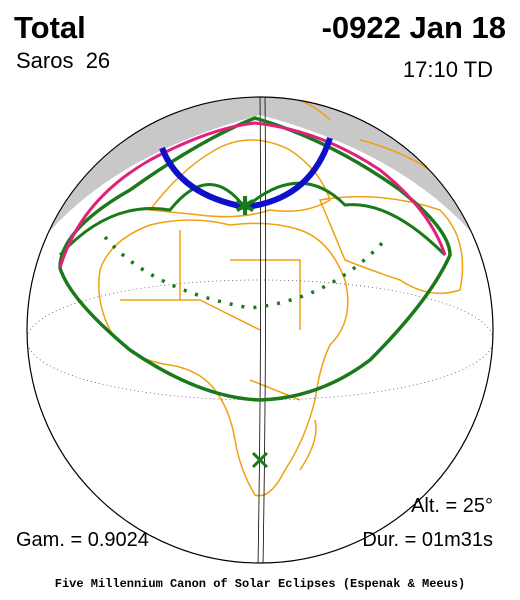 Image resolution: width=520 pixels, height=600 pixels. I want to click on saros: Saros 26, so click(63, 60).